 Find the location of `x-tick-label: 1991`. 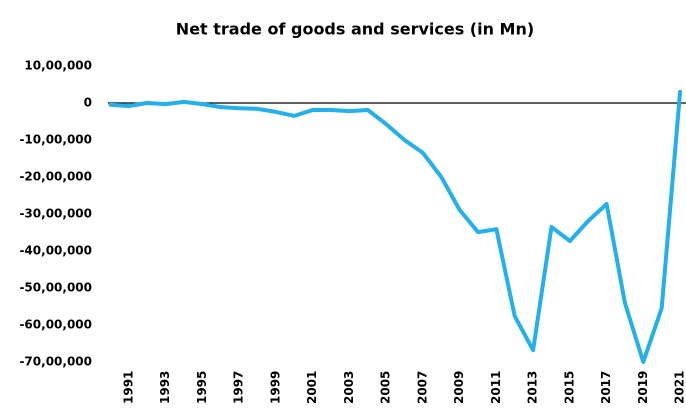

x-tick-label: 1991 is located at coordinates (128, 387).